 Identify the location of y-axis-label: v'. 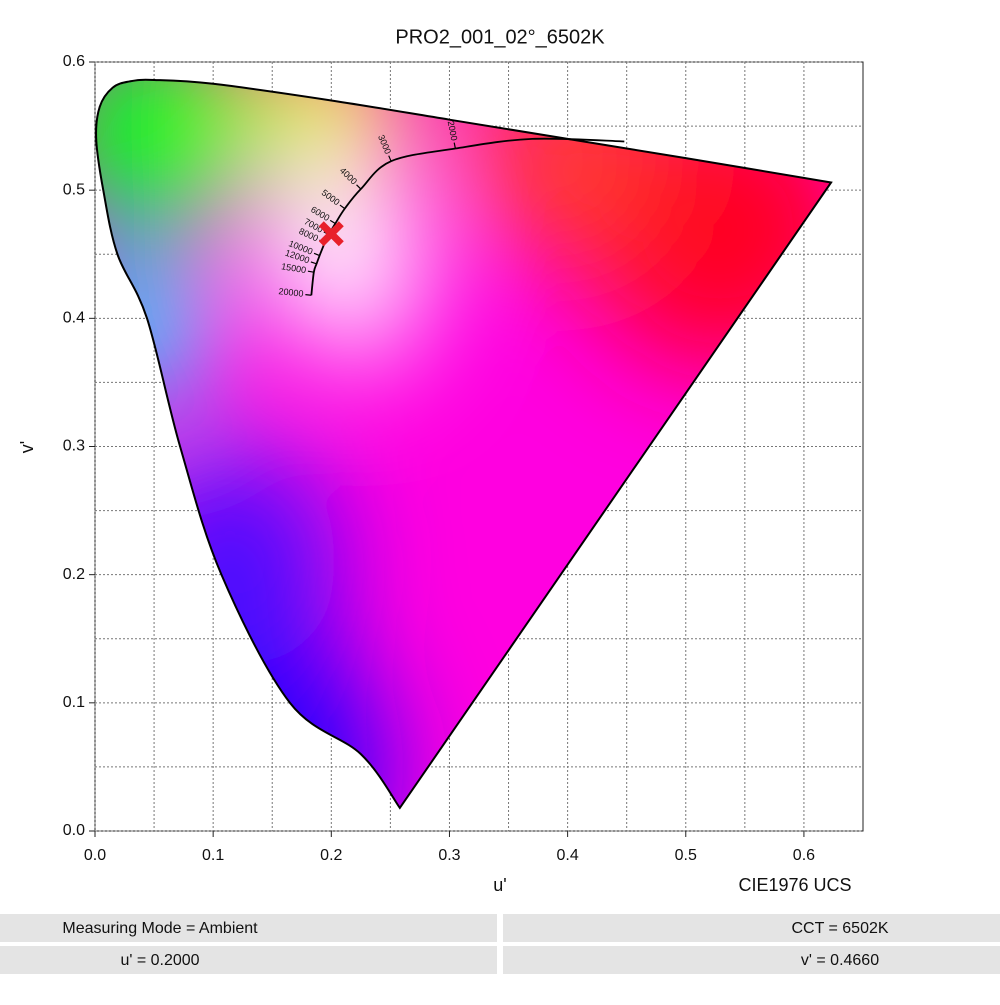
(27, 447).